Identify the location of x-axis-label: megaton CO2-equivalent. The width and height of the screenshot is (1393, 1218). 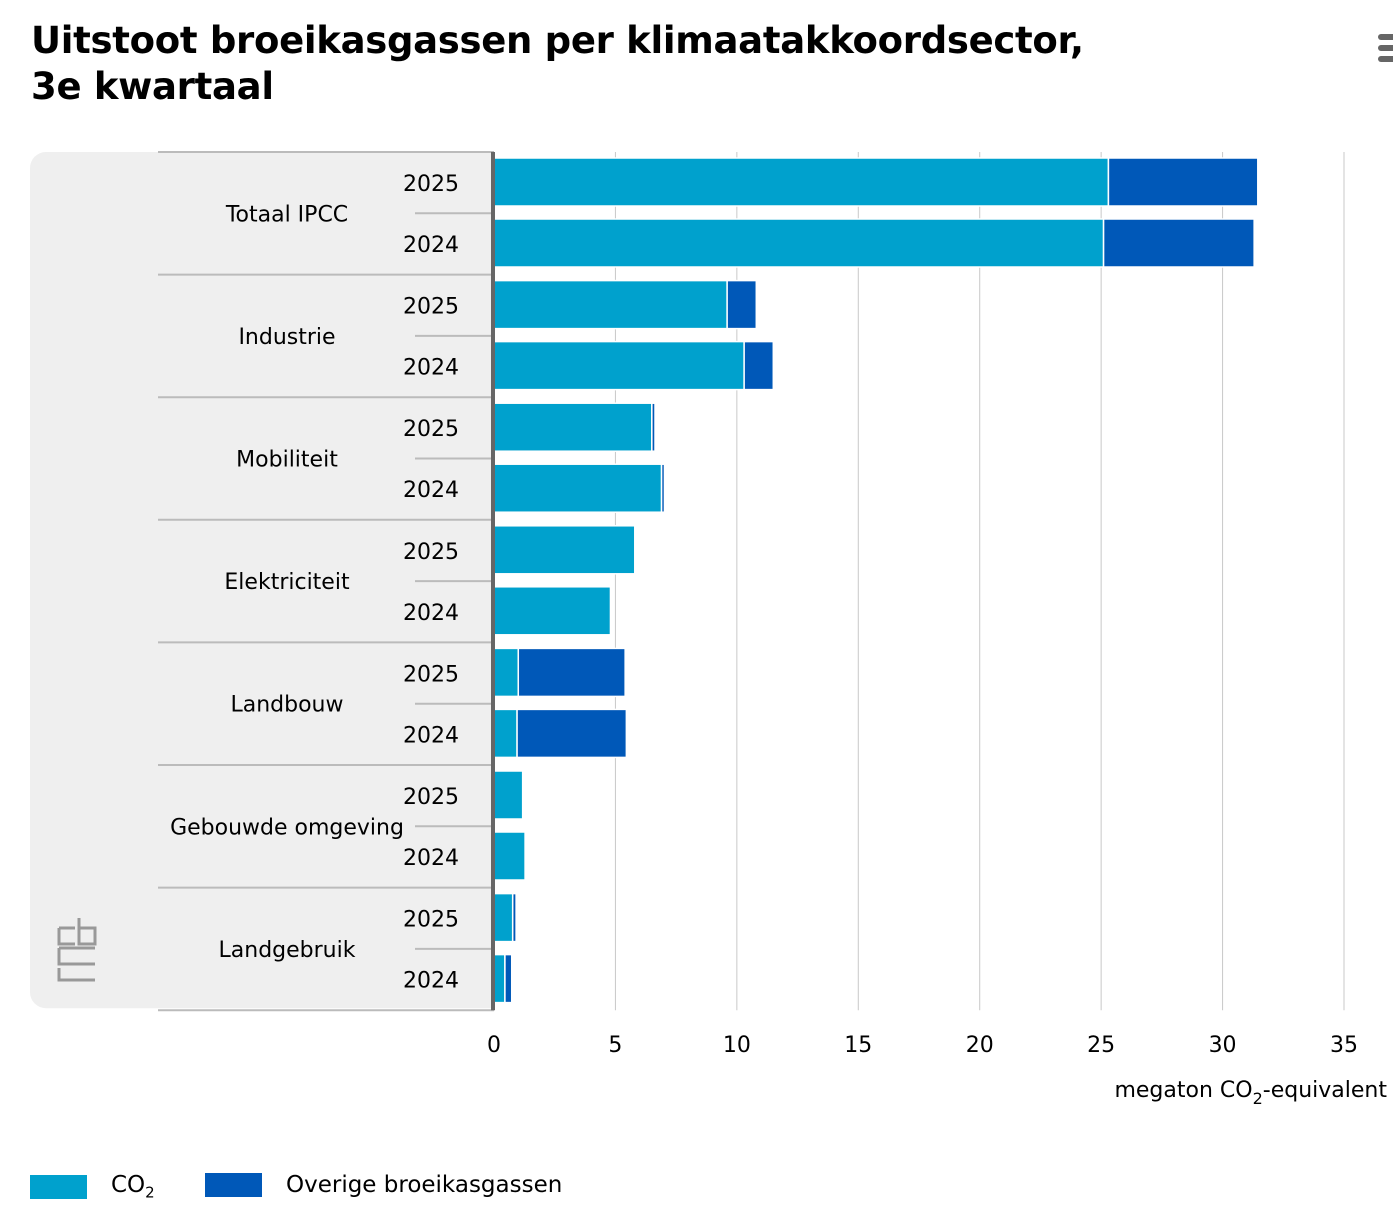
(1250, 1093).